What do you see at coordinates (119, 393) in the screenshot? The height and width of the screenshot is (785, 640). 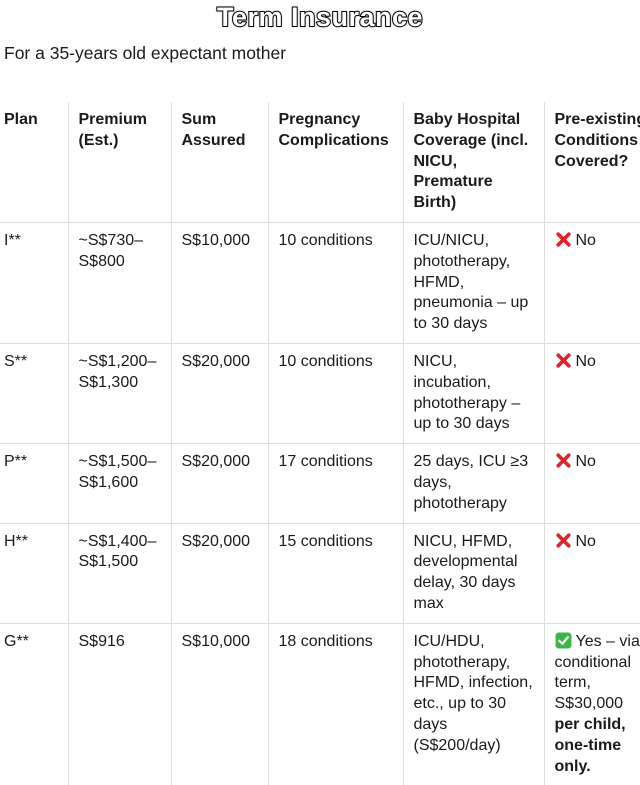 I see `table-cell: ~S$1,200–S$1,300` at bounding box center [119, 393].